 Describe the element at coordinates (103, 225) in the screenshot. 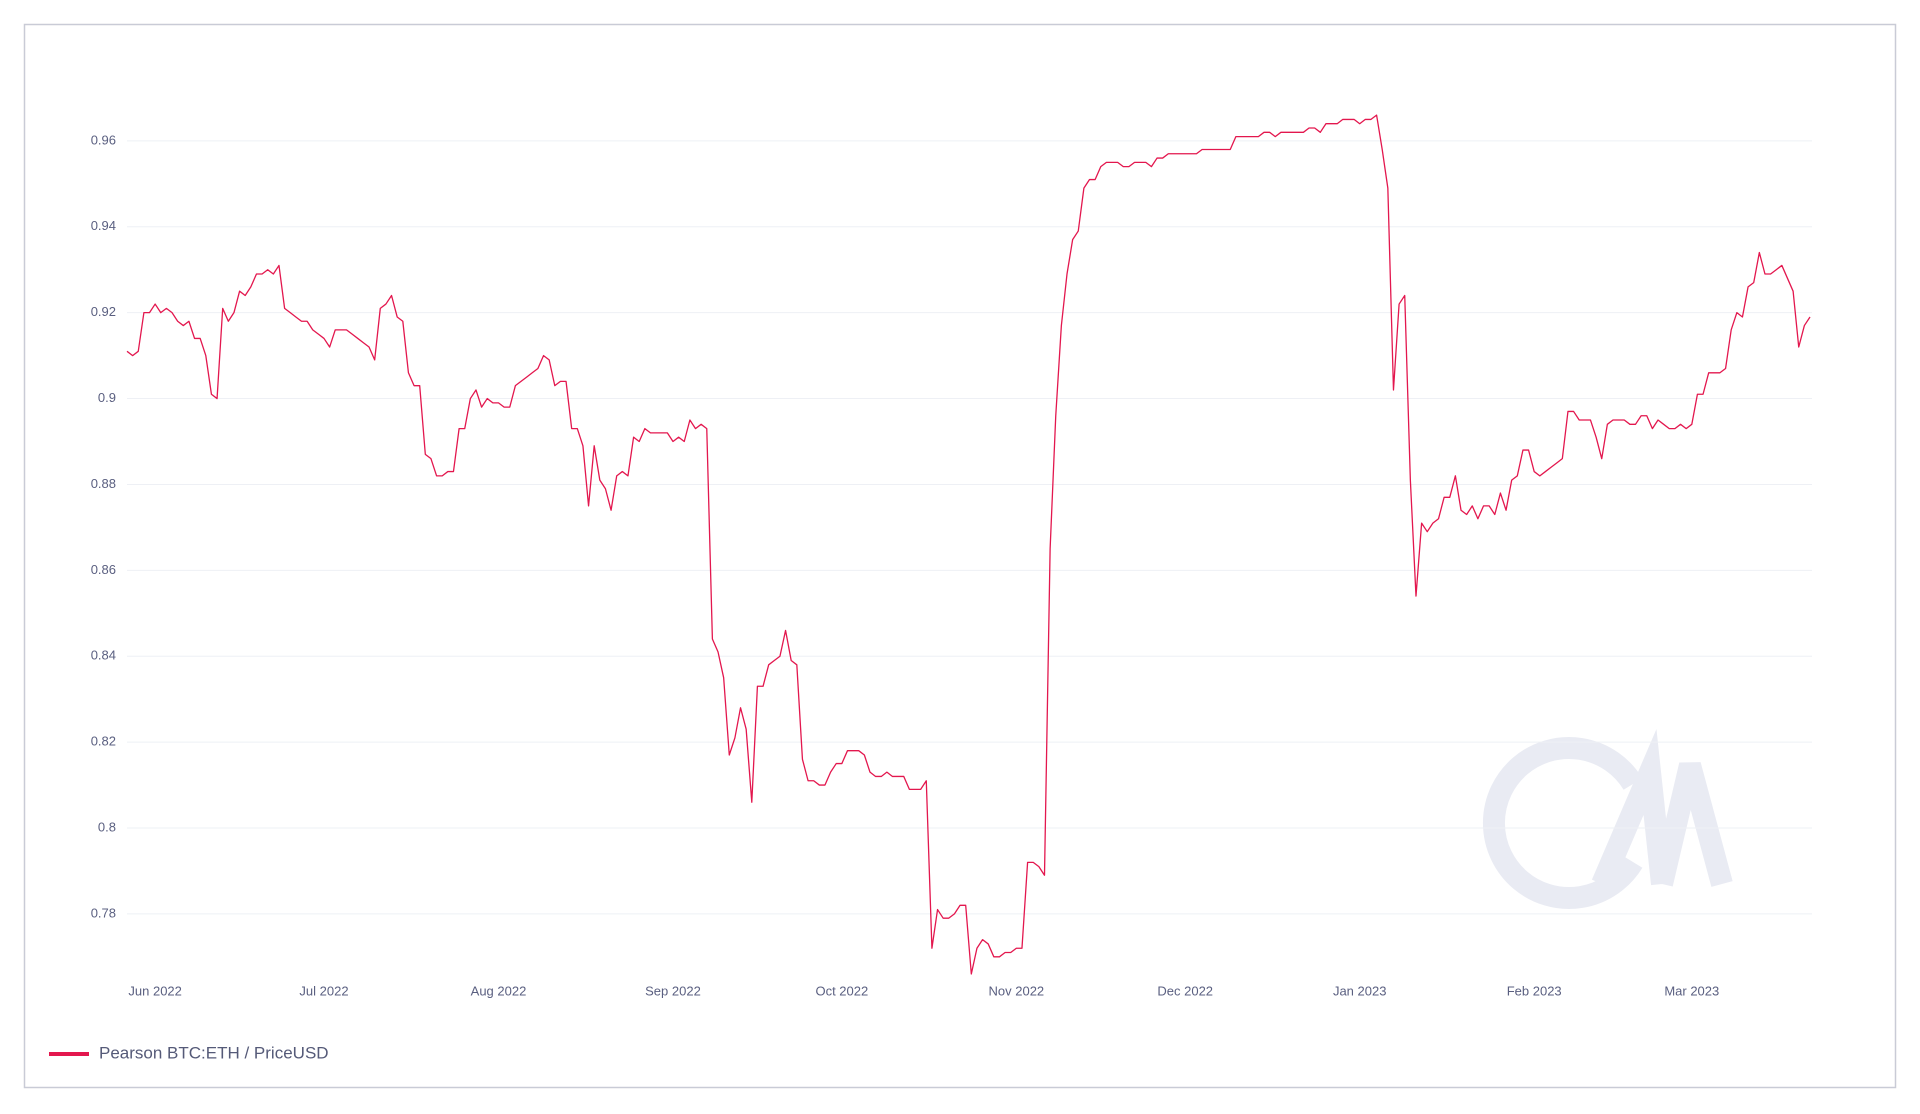

I see `y-tick-label: 0.94` at that location.